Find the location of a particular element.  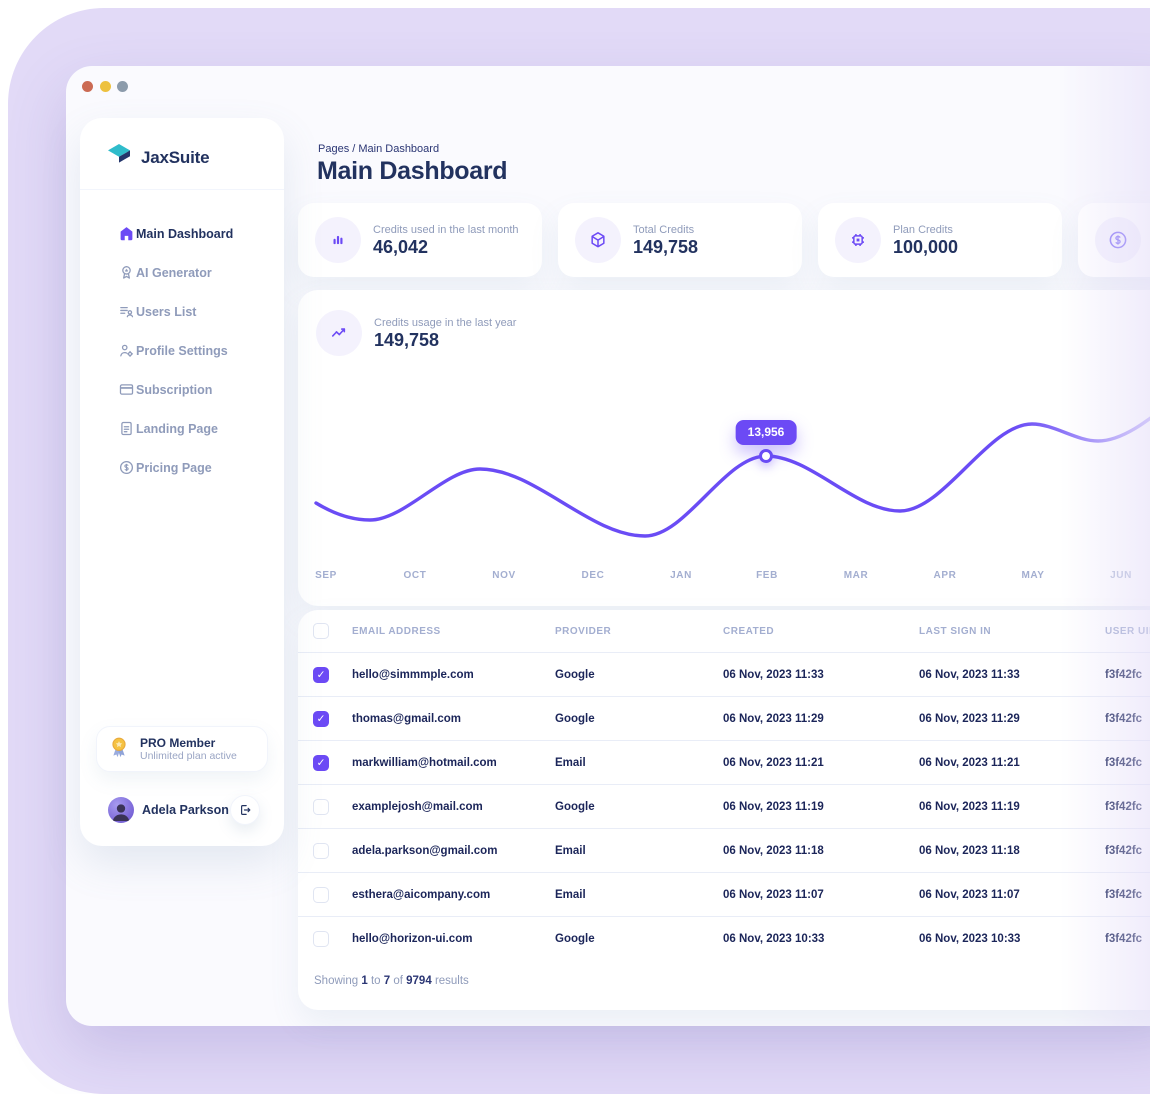

column-header: LAST SIGN IN is located at coordinates (955, 631).